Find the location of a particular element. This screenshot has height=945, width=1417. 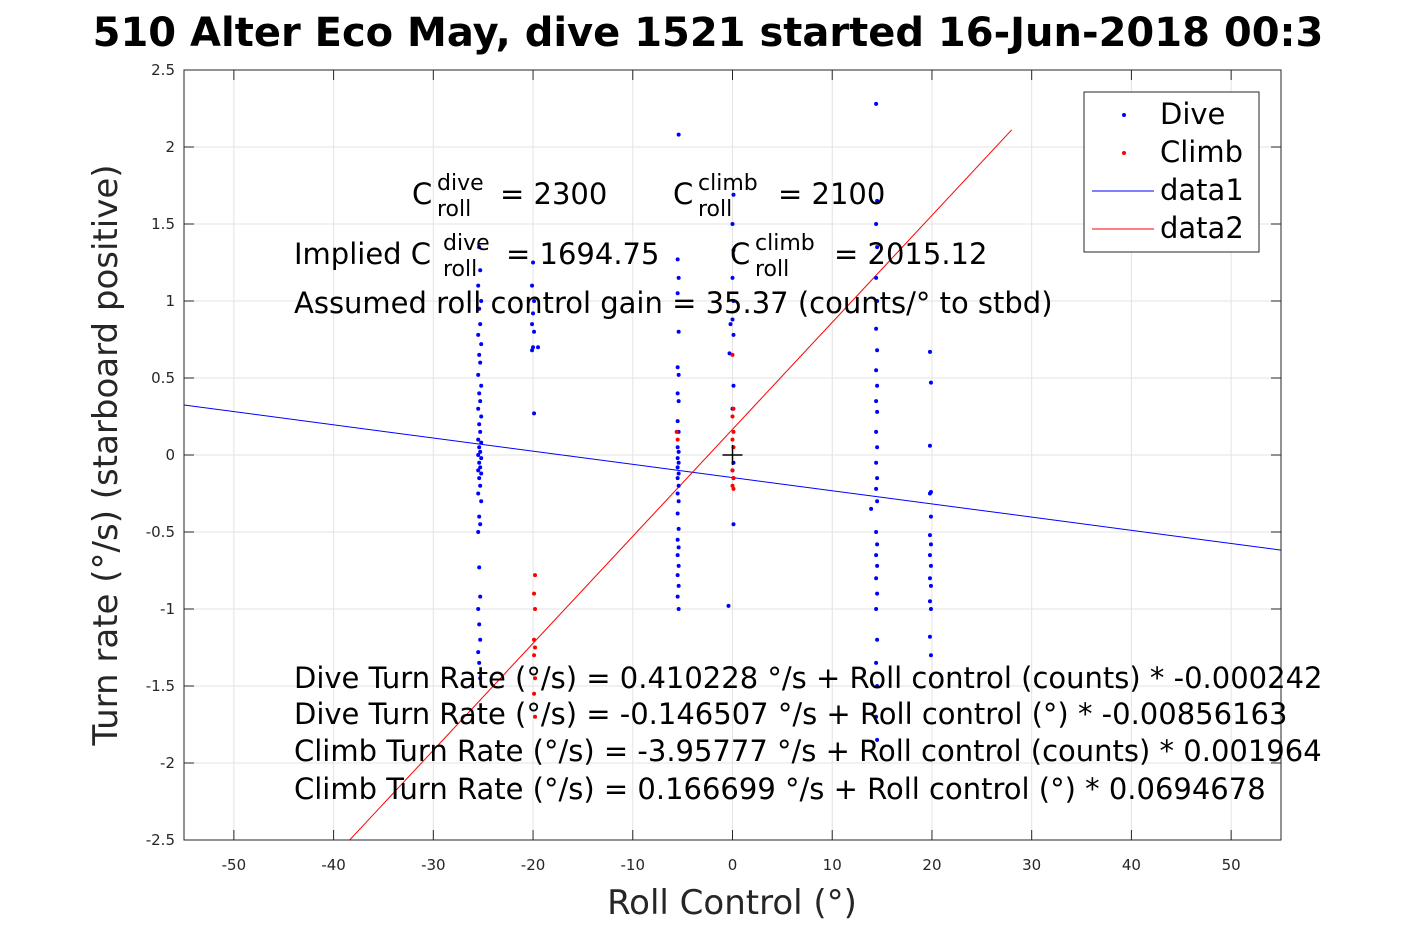

legend-data2-label: data2 is located at coordinates (1202, 228).